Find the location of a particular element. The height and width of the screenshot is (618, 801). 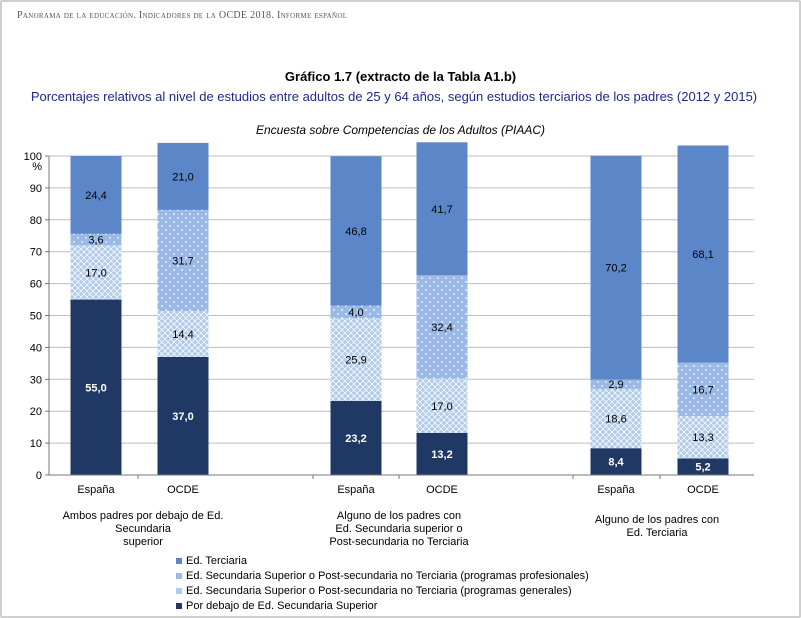

data-label: 21,0 is located at coordinates (182, 177).